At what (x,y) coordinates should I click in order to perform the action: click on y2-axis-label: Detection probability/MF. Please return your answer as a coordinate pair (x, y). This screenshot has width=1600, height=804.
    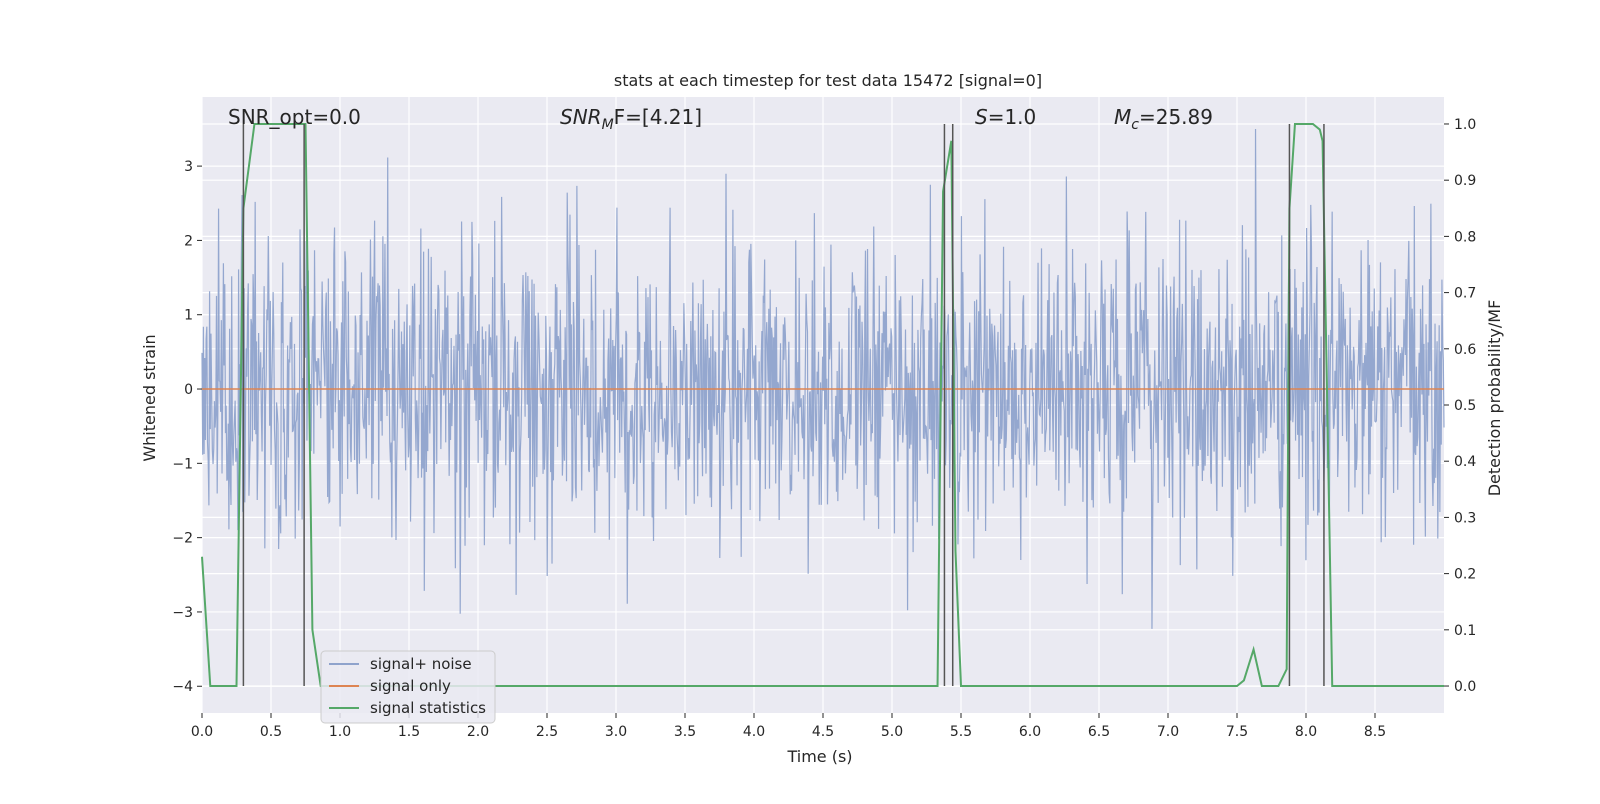
    Looking at the image, I should click on (1494, 398).